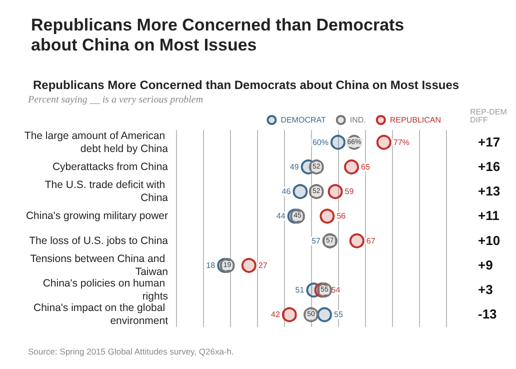  Describe the element at coordinates (485, 264) in the screenshot. I see `text: +9` at that location.